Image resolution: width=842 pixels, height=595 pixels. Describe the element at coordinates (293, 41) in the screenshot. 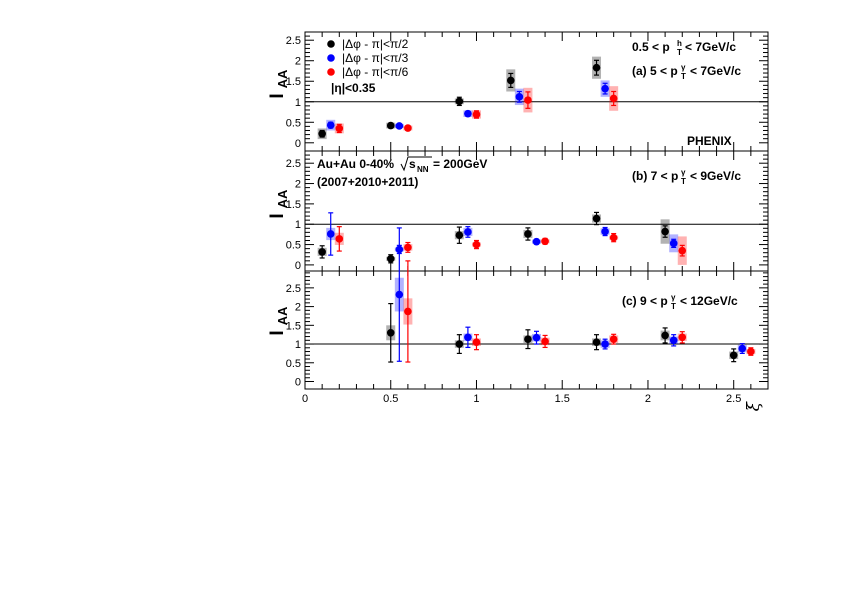

I see `y-tick-label-a: 2.5` at that location.